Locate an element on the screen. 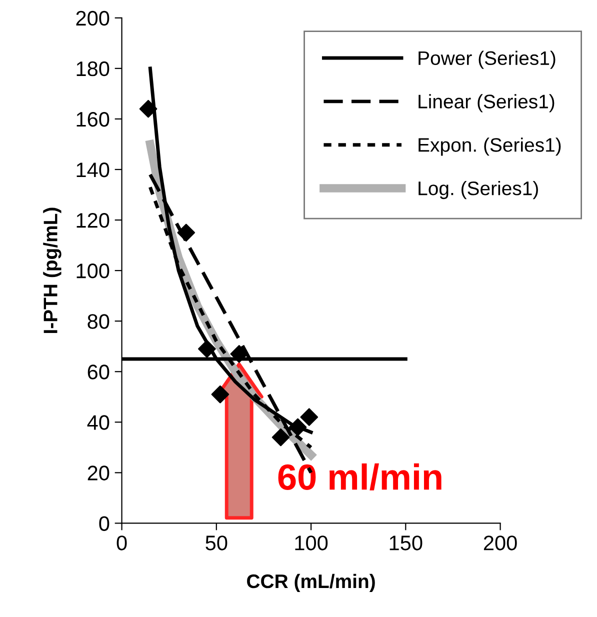 This screenshot has width=597, height=617. y-tick-label: 140 is located at coordinates (93, 170).